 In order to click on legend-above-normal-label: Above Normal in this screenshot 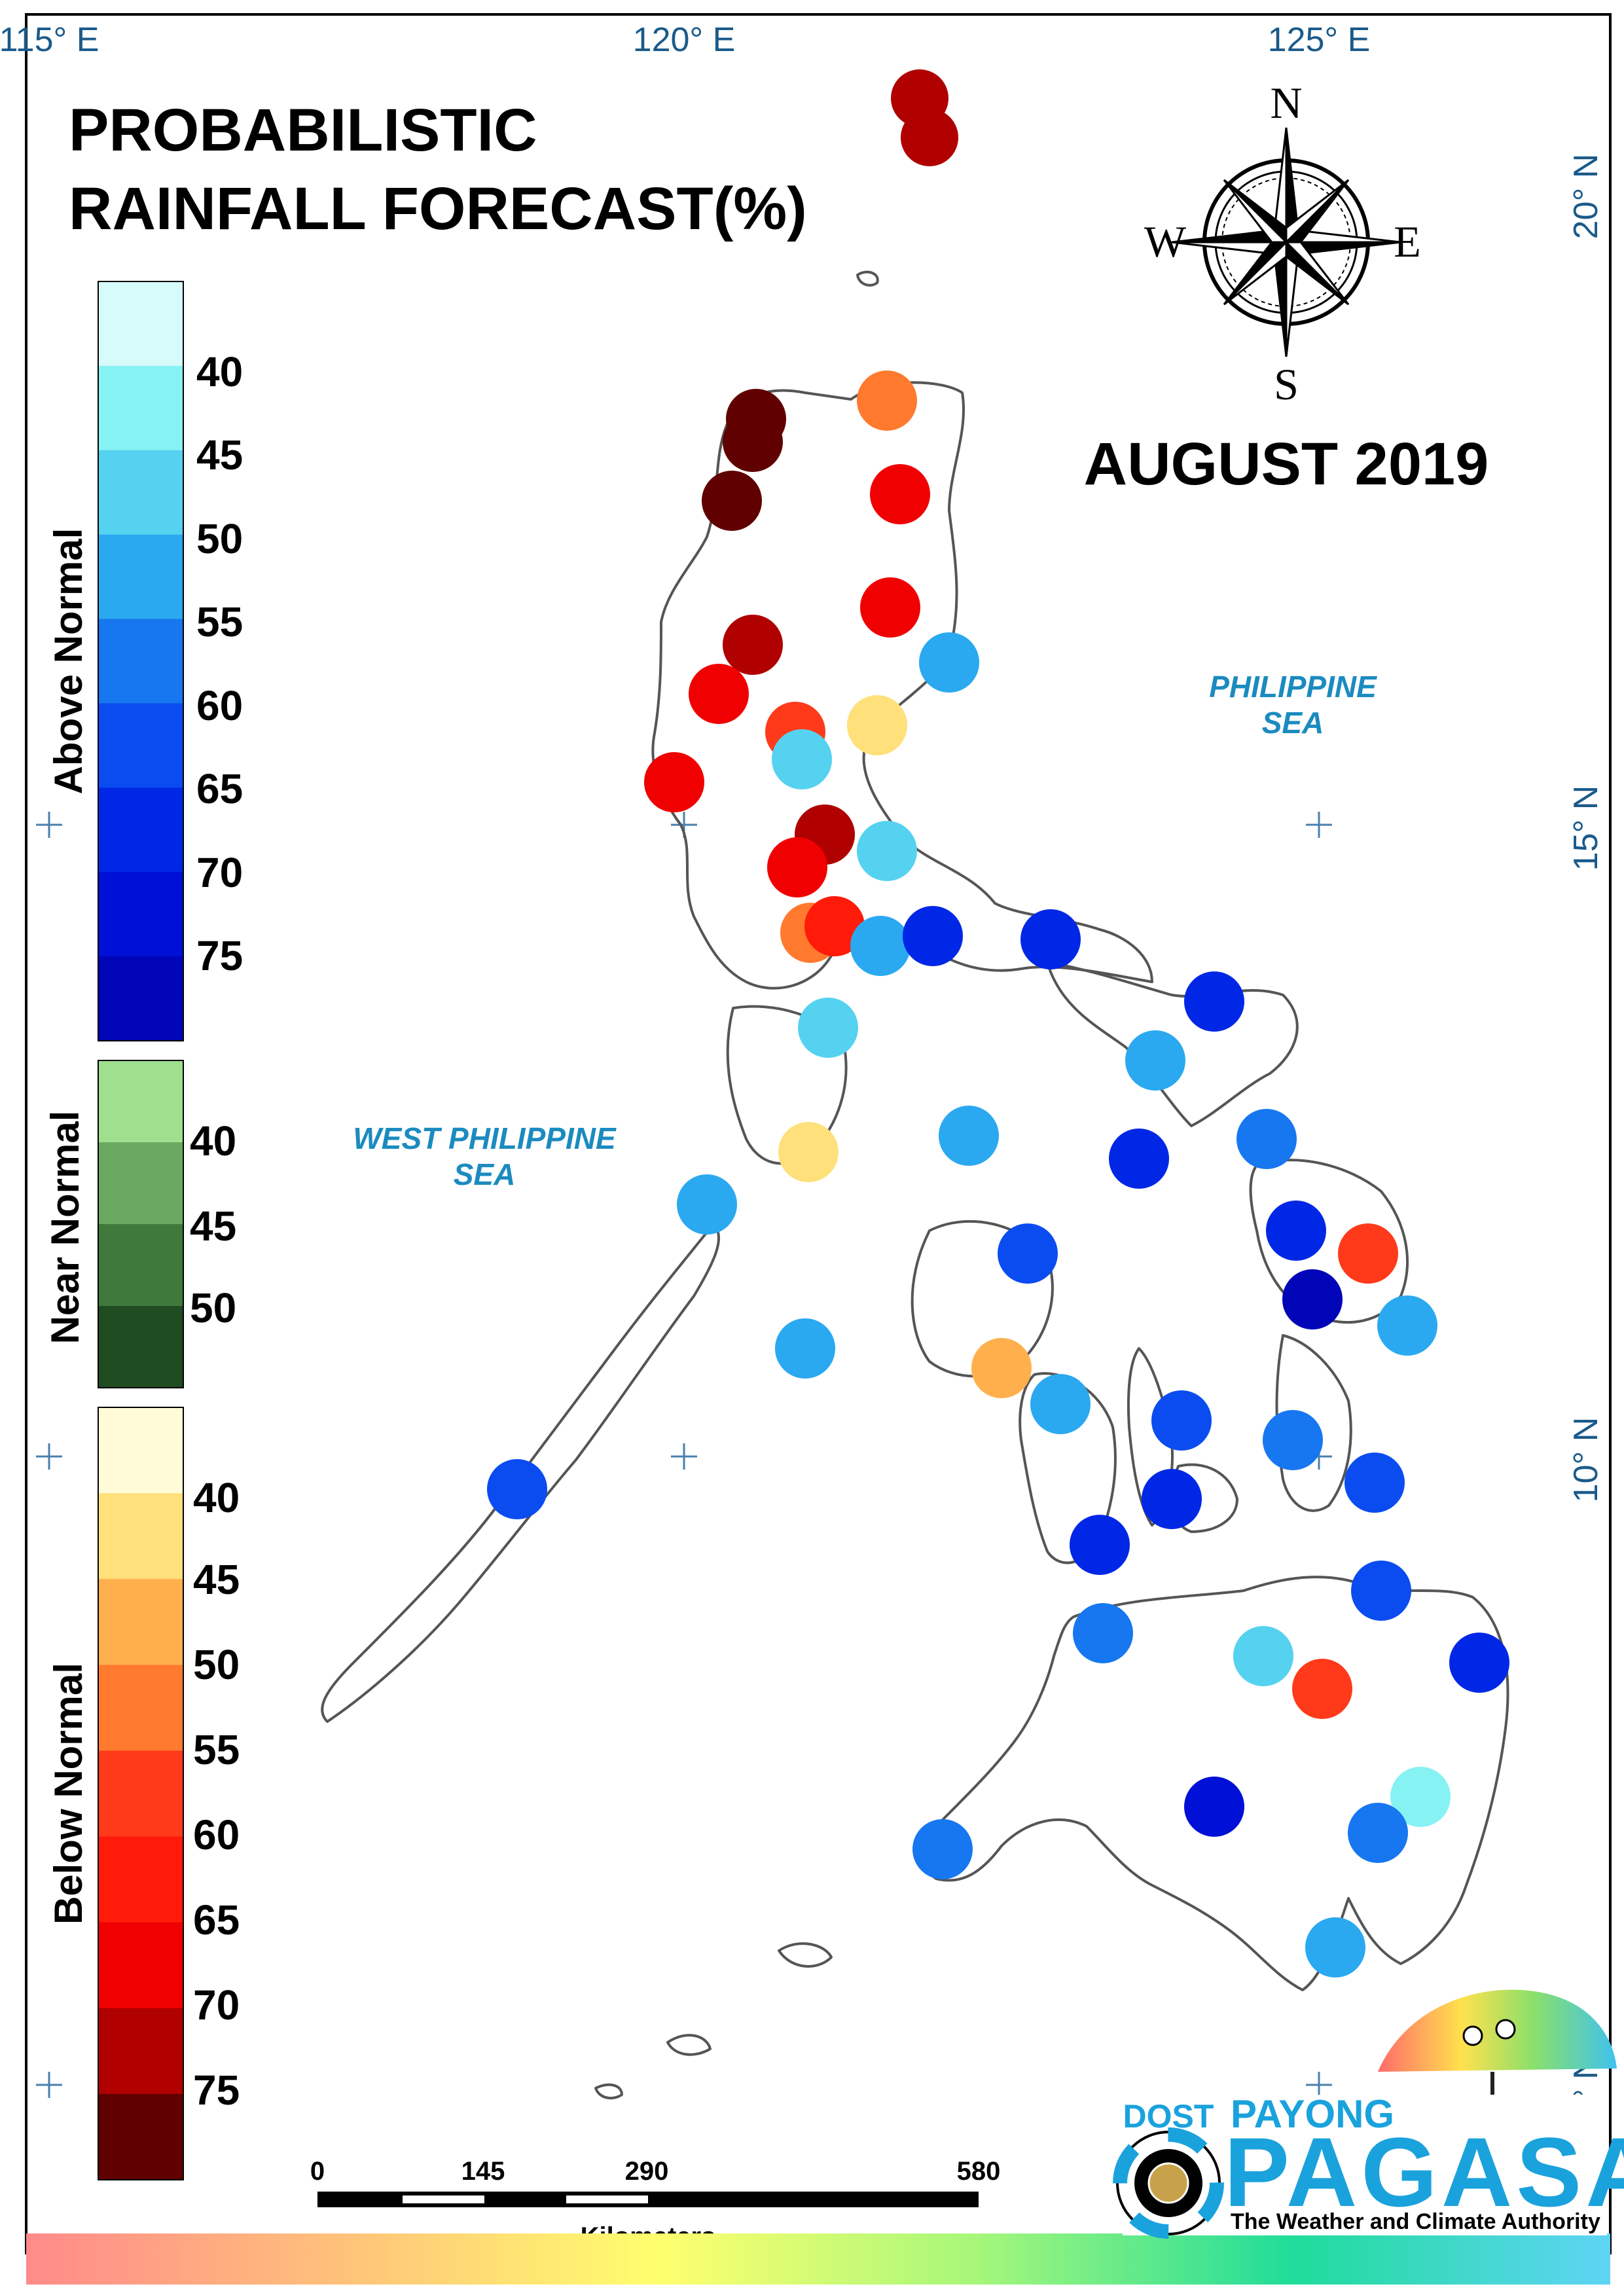, I will do `click(68, 662)`.